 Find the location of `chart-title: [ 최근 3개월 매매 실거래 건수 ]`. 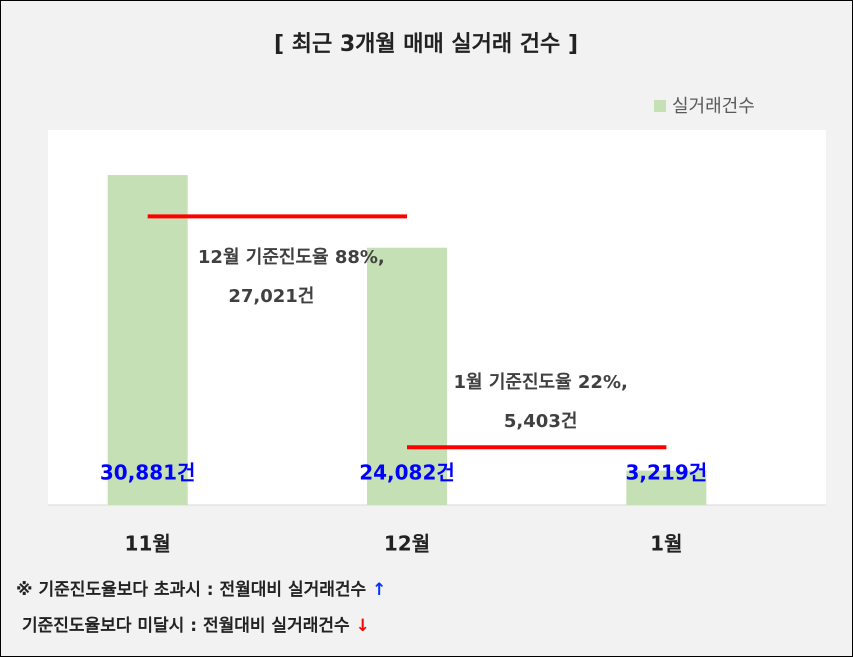

chart-title: [ 최근 3개월 매매 실거래 건수 ] is located at coordinates (426, 44).